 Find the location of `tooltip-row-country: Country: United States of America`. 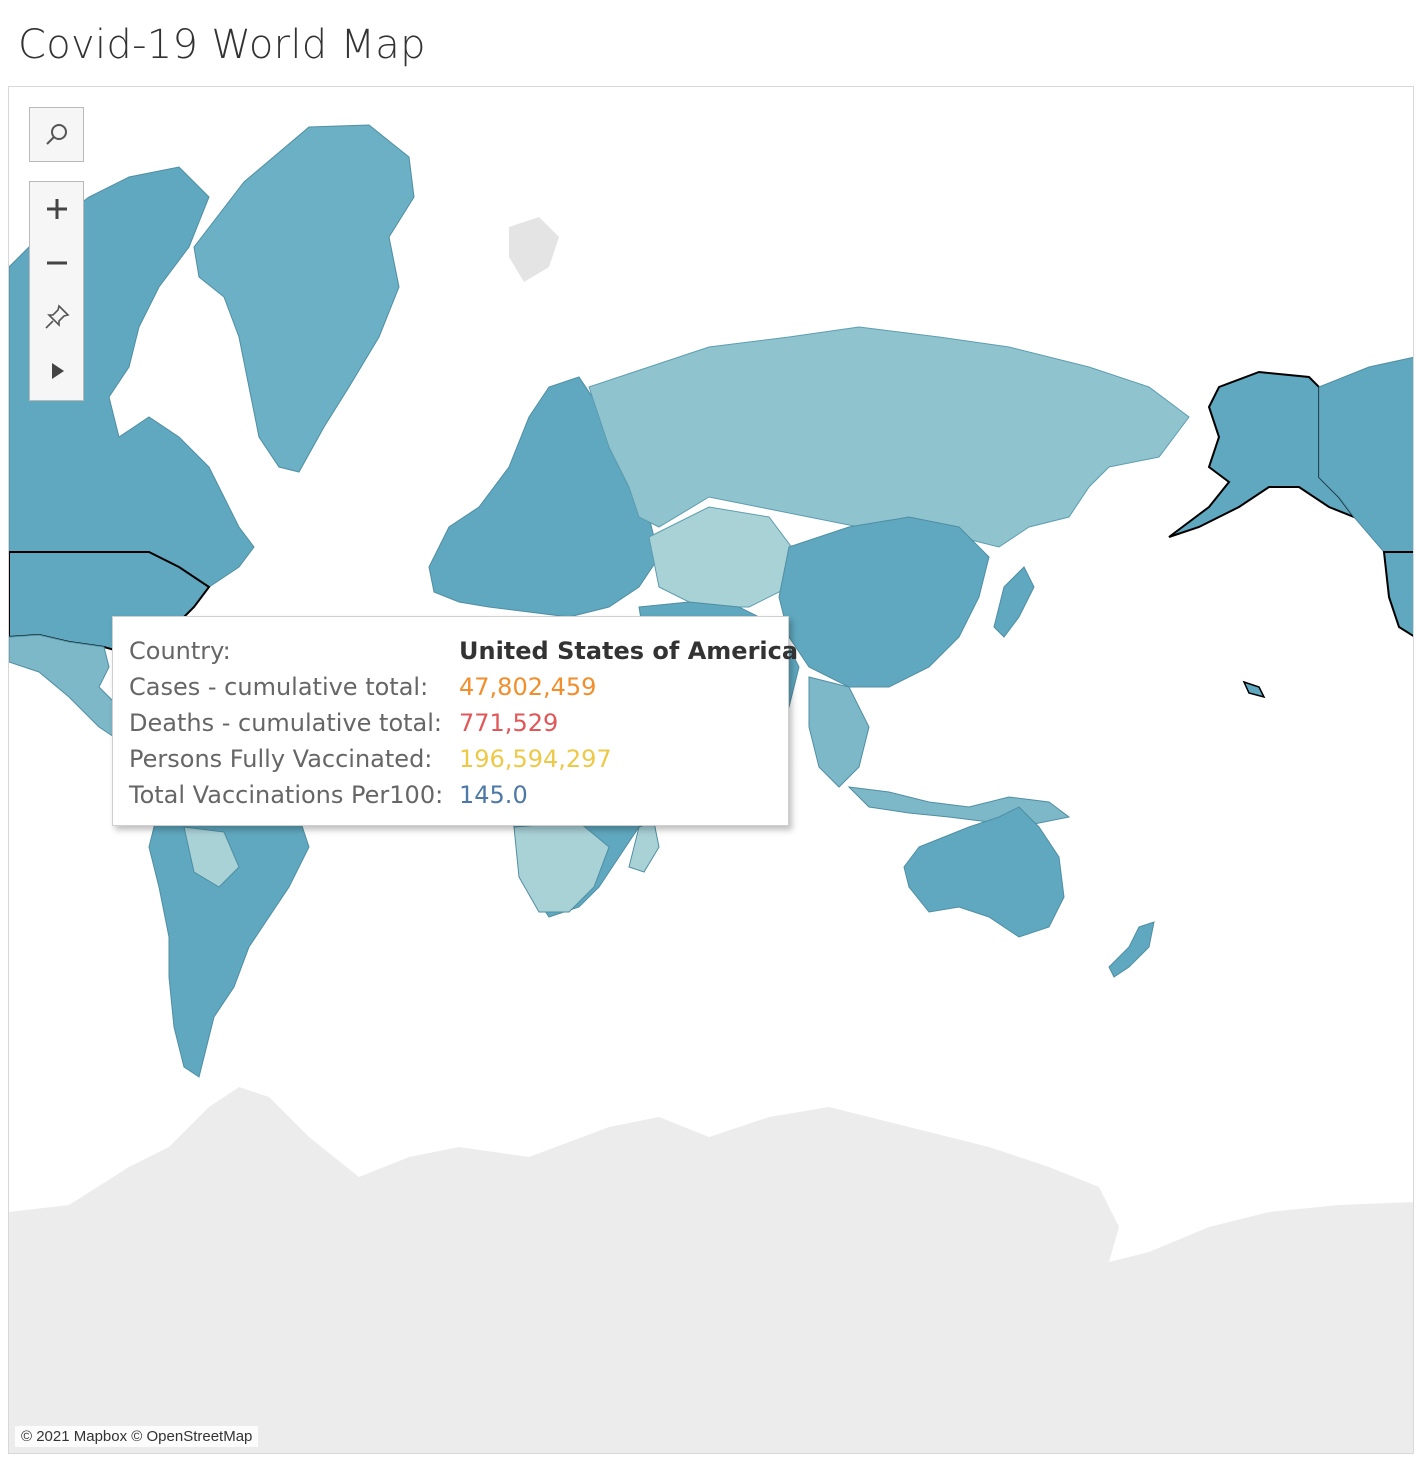

tooltip-row-country: Country: United States of America is located at coordinates (463, 651).